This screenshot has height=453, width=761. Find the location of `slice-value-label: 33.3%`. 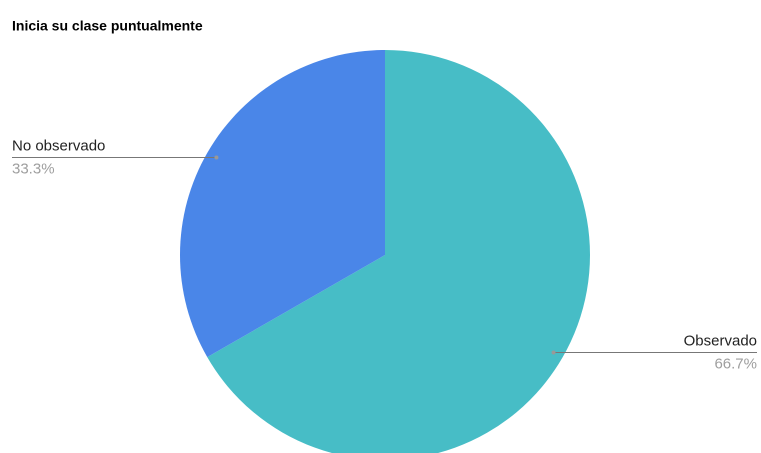

slice-value-label: 33.3% is located at coordinates (33, 168).